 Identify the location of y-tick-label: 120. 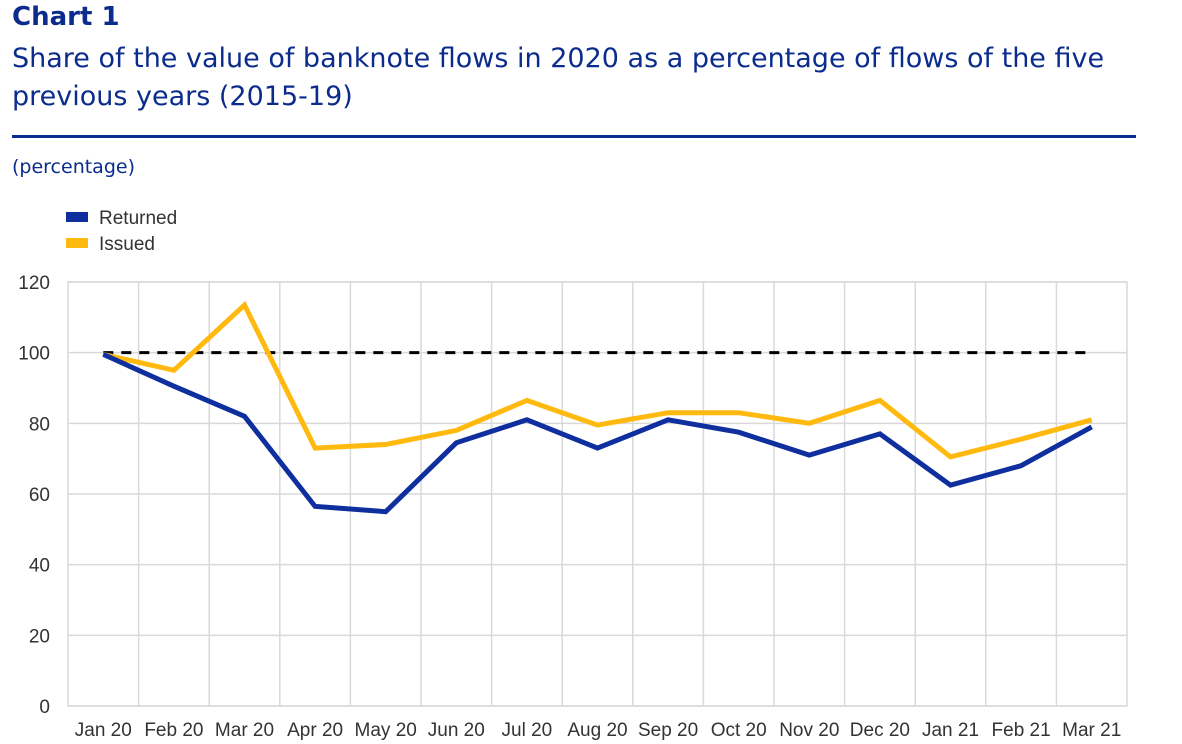
(34, 283).